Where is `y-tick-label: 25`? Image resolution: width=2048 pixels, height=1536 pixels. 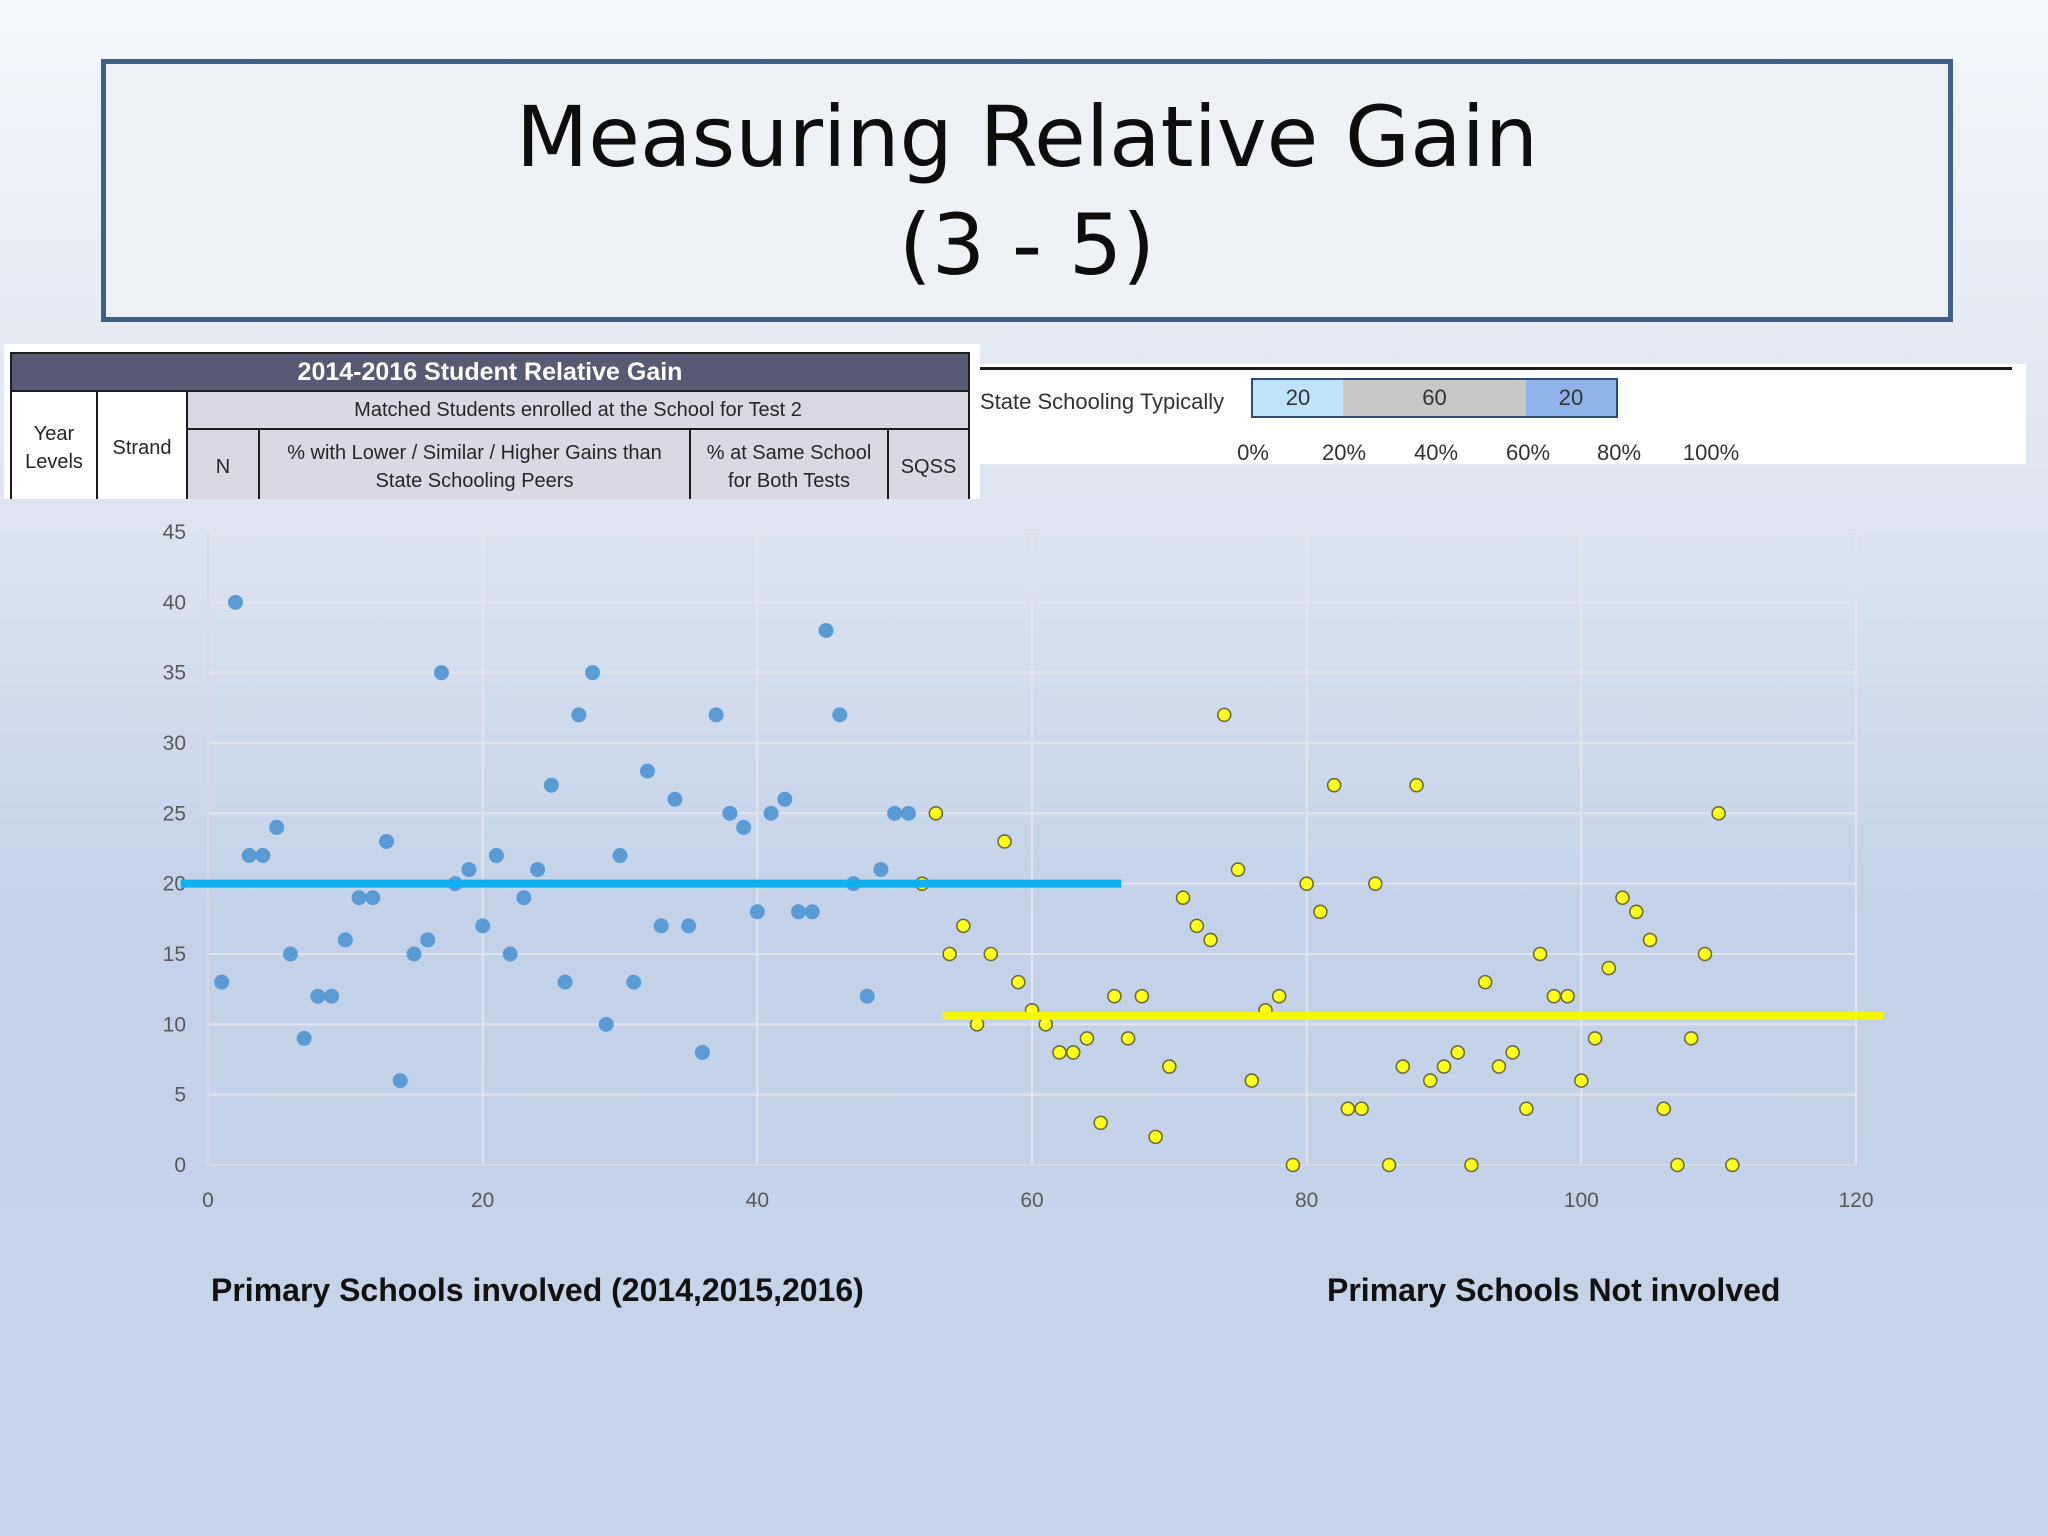
y-tick-label: 25 is located at coordinates (174, 813).